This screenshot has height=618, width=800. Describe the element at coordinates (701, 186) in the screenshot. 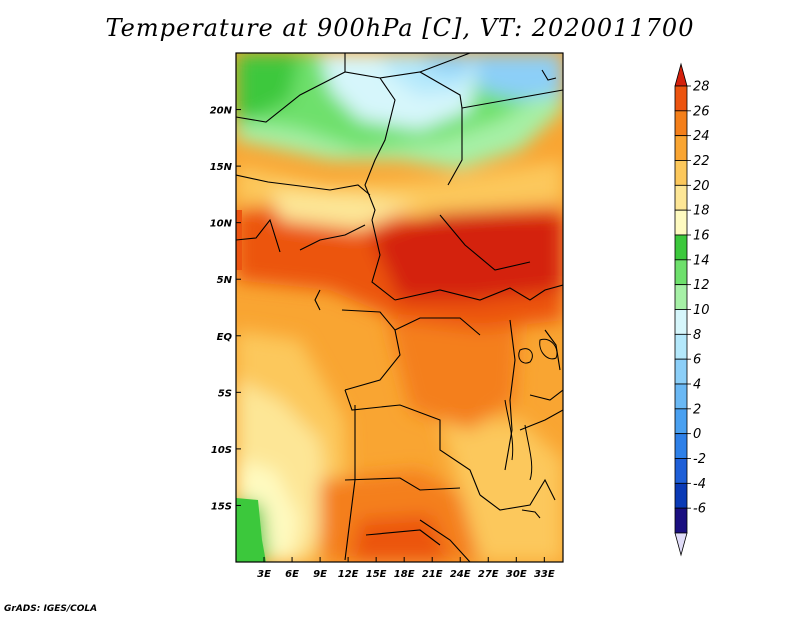

I see `colorbar-label: 20` at that location.